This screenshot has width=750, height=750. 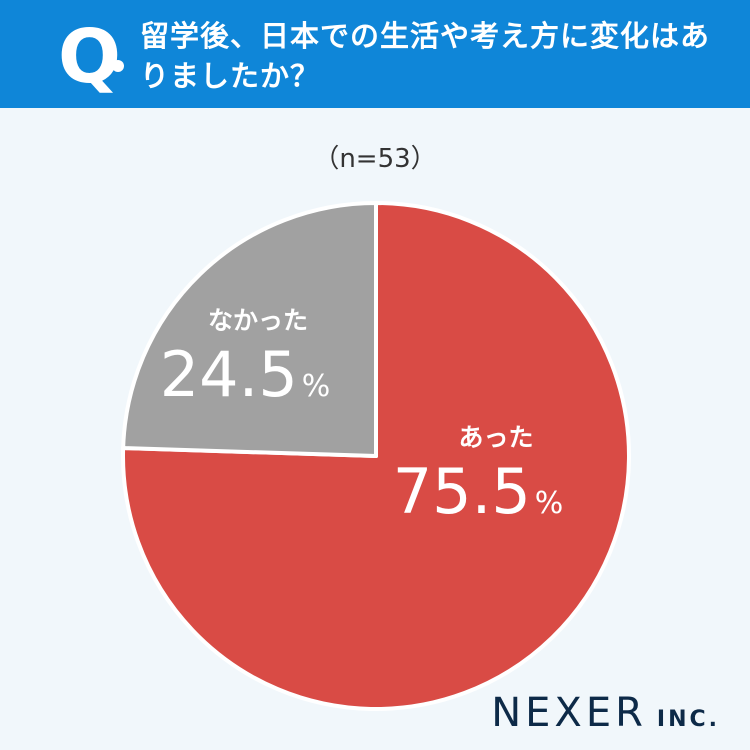 What do you see at coordinates (375, 159) in the screenshot?
I see `sample-size: （n=53）` at bounding box center [375, 159].